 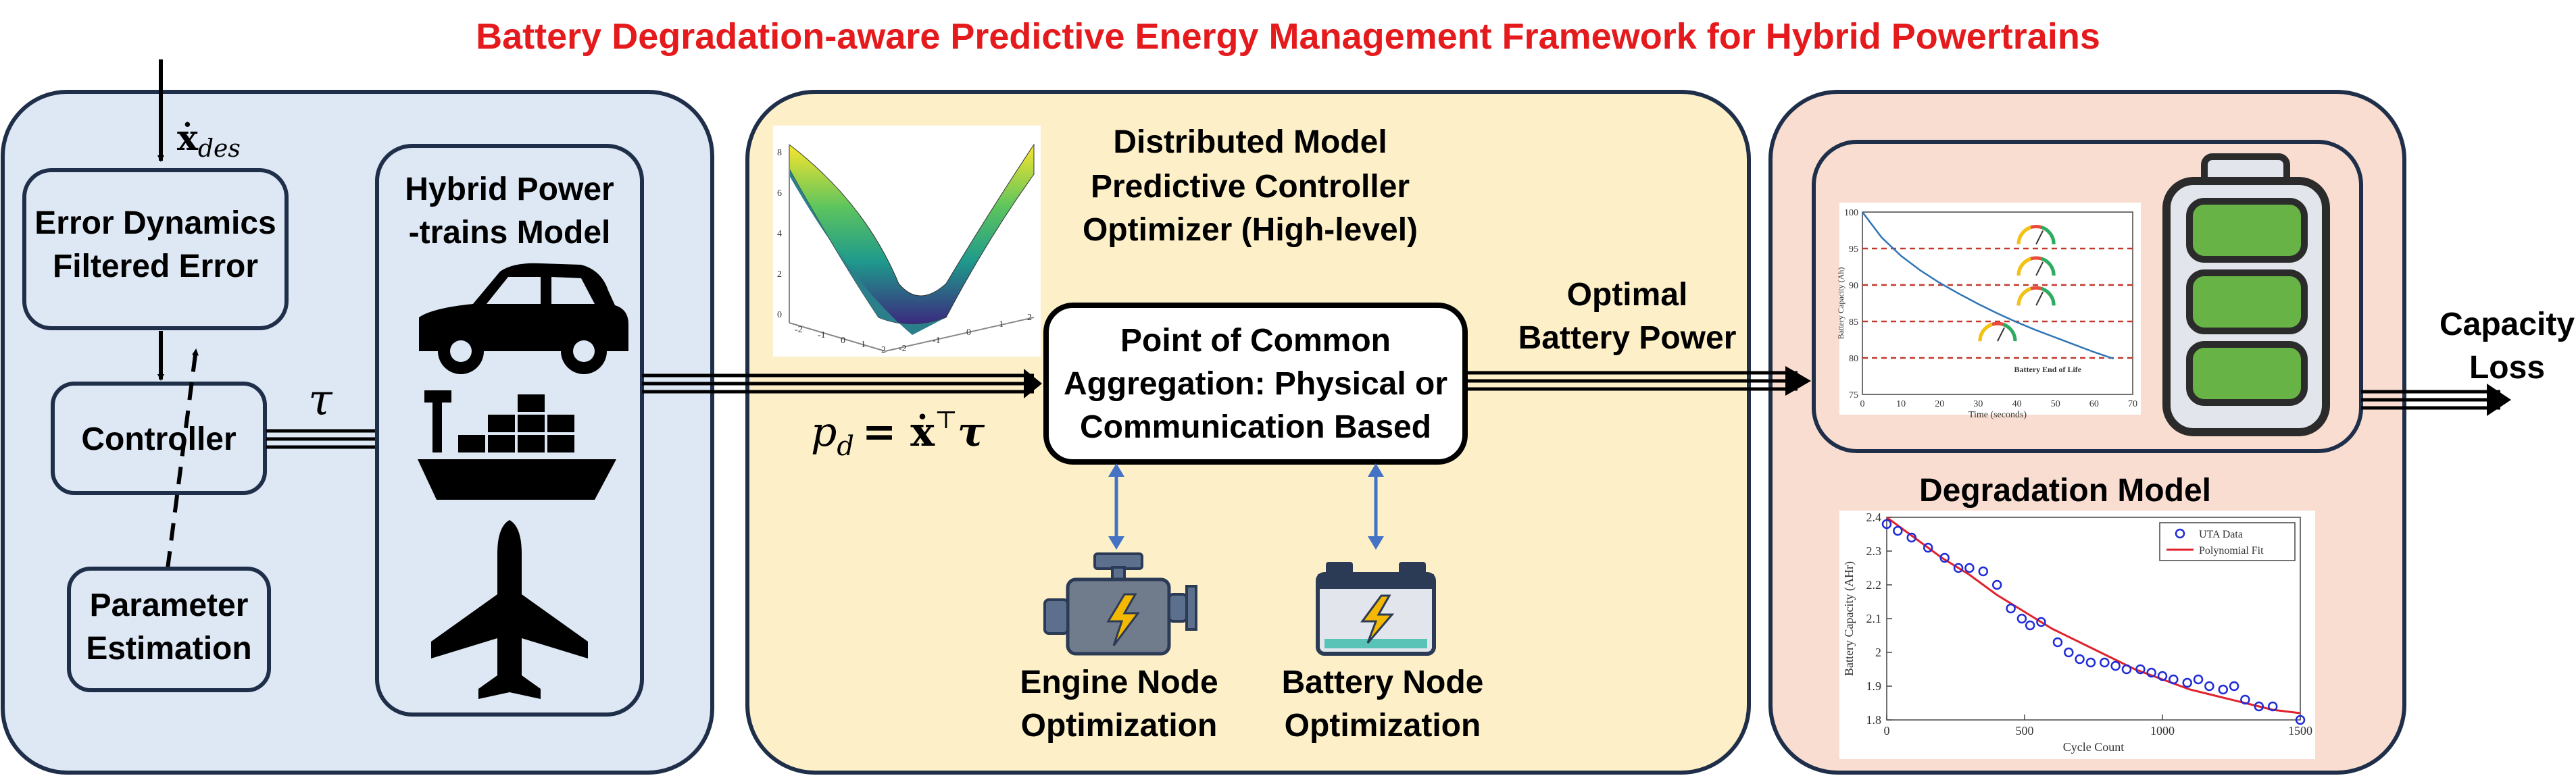 What do you see at coordinates (2065, 491) in the screenshot?
I see `degradation-model-title: Degradation Model` at bounding box center [2065, 491].